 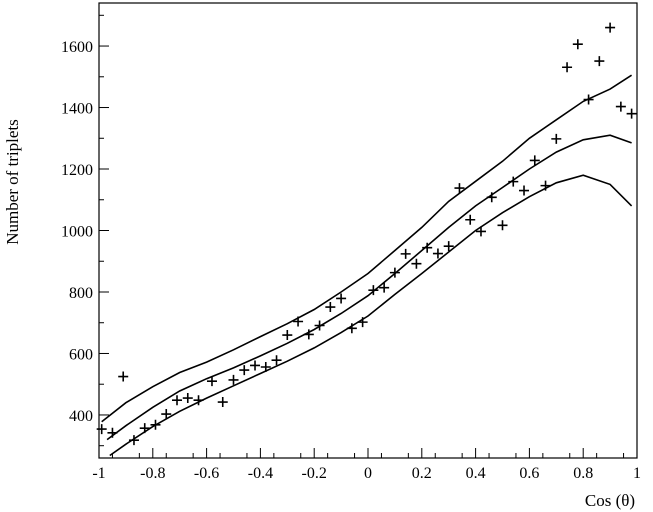 What do you see at coordinates (81, 416) in the screenshot?
I see `y-tick-label: 400` at bounding box center [81, 416].